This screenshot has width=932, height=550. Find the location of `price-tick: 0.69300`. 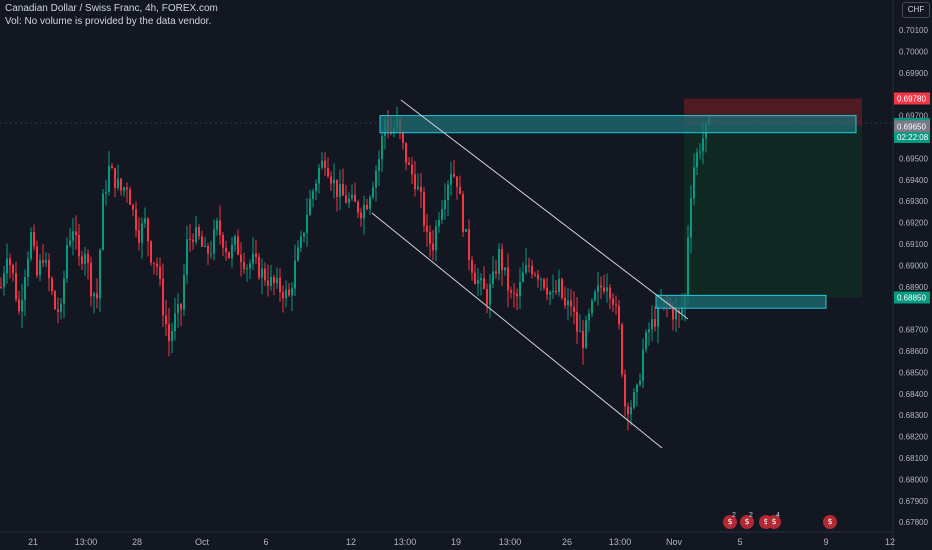

price-tick: 0.69300 is located at coordinates (913, 201).